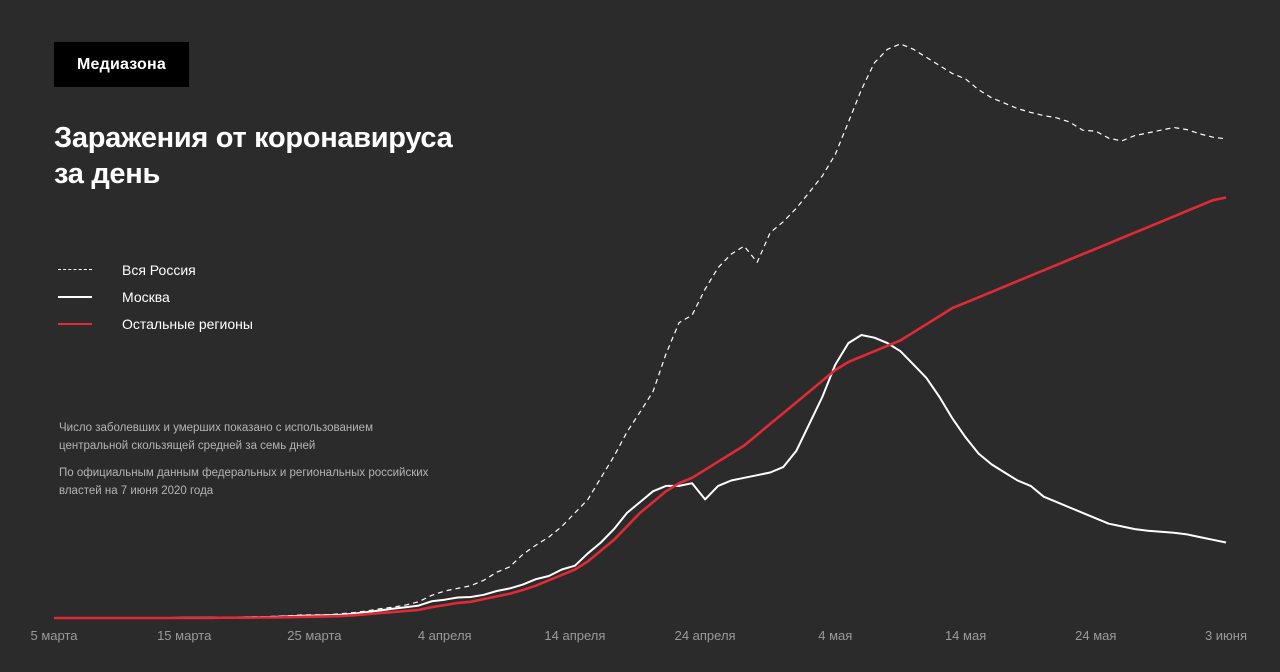 This screenshot has width=1280, height=672. I want to click on legend-item-regions: Остальные регионы, so click(155, 323).